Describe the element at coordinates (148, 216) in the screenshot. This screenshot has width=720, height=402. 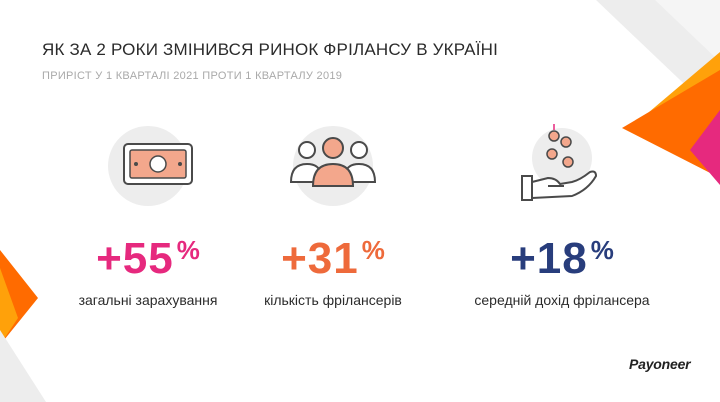
I see `stat-total-deposits: +55% загальні зарахування` at that location.